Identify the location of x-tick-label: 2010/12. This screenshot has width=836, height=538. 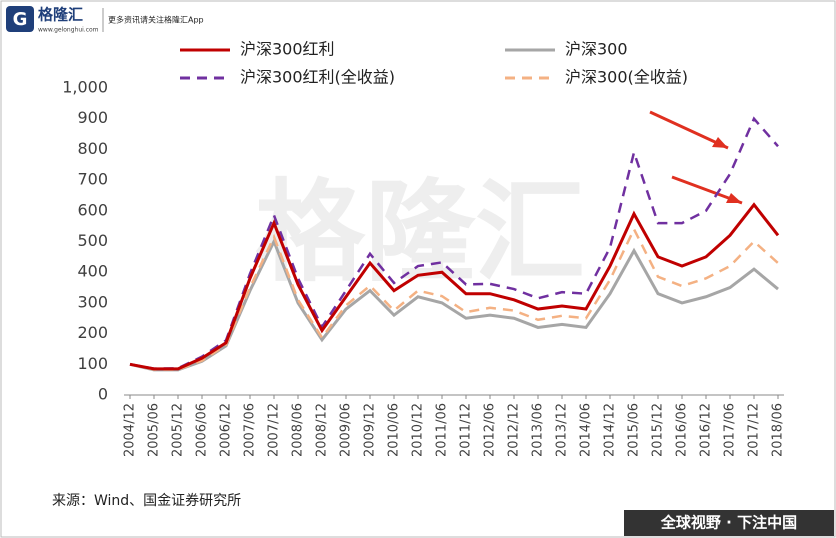
(418, 430).